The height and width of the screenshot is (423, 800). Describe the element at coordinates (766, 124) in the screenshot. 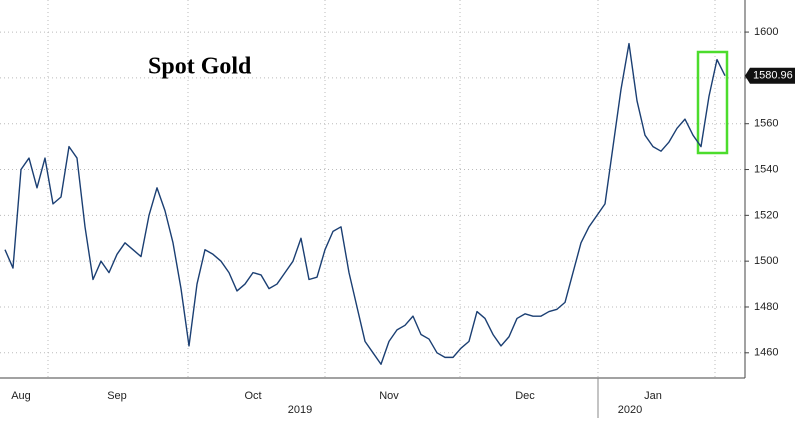

I see `y-tick-label: 1560` at that location.